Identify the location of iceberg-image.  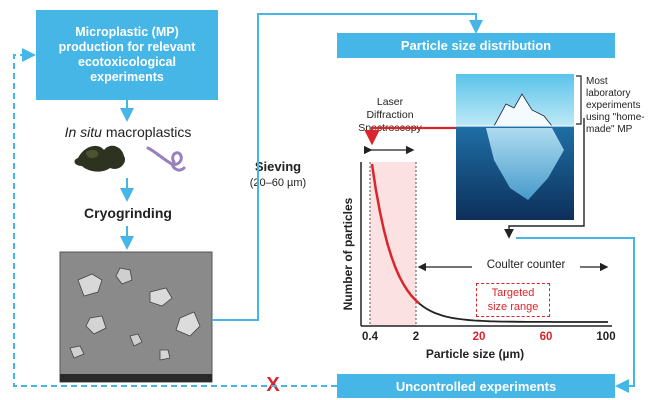
(515, 147).